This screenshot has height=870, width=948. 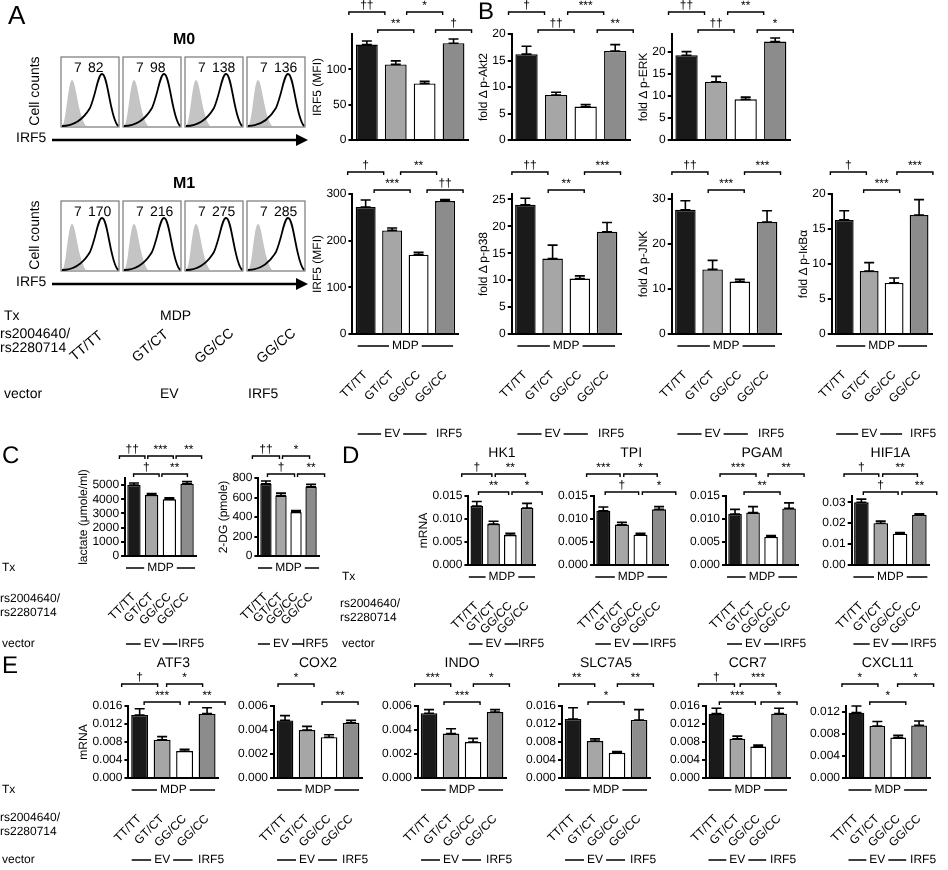 I want to click on text: B, so click(x=486, y=12).